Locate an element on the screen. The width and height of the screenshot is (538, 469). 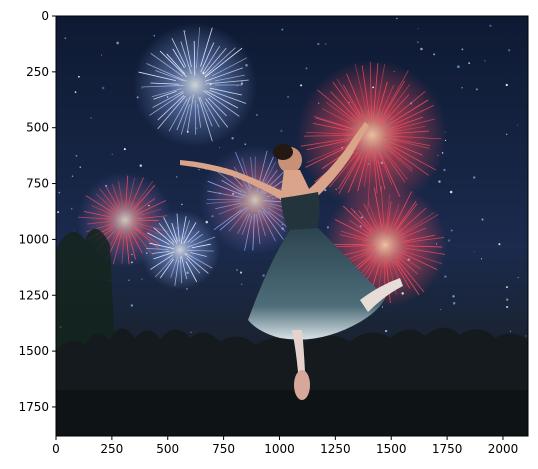
x-tick-label: 1750 is located at coordinates (447, 449).